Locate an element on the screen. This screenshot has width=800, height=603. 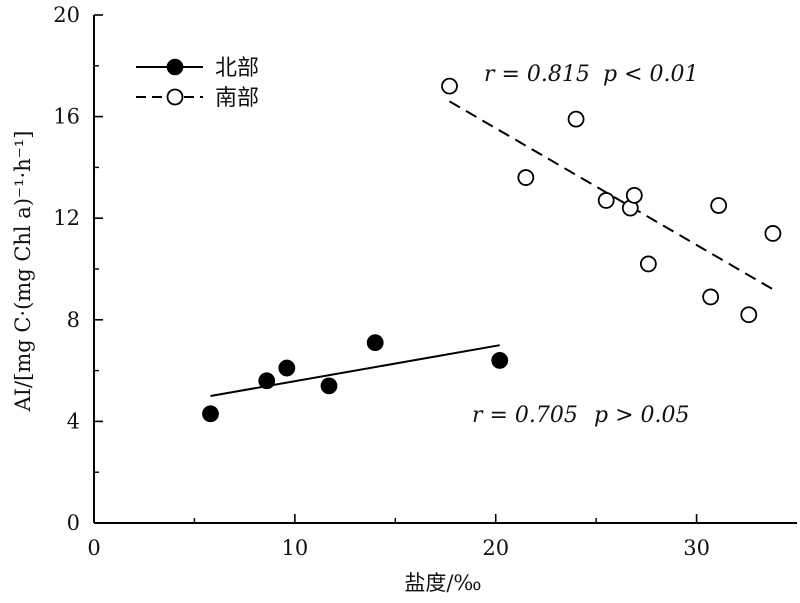
y-tick-label: 20 is located at coordinates (66, 15).